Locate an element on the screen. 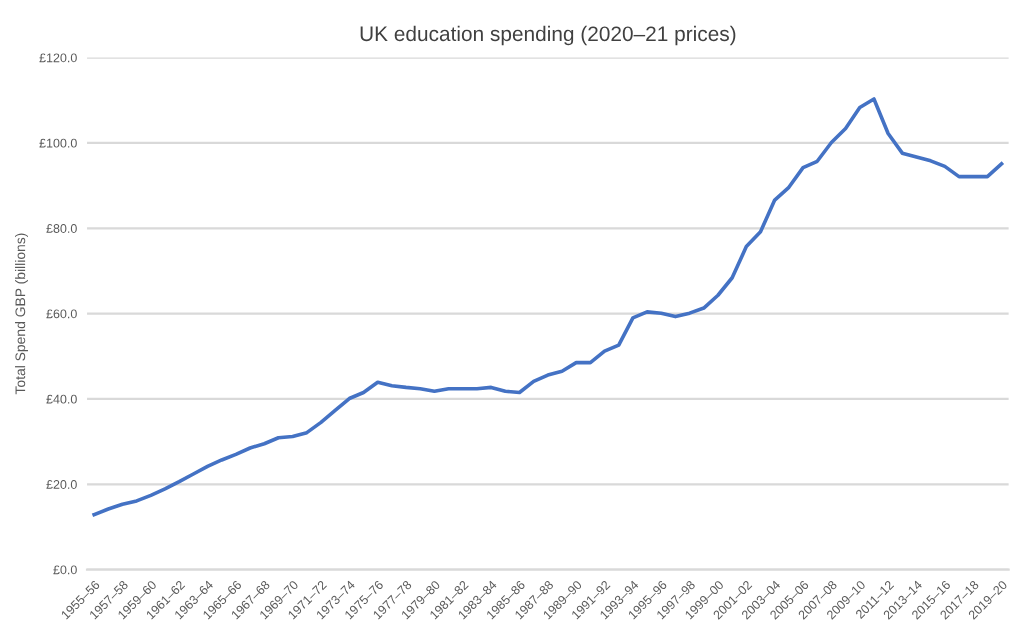  chart-title: UK education spending (2020–21 prices) is located at coordinates (548, 35).